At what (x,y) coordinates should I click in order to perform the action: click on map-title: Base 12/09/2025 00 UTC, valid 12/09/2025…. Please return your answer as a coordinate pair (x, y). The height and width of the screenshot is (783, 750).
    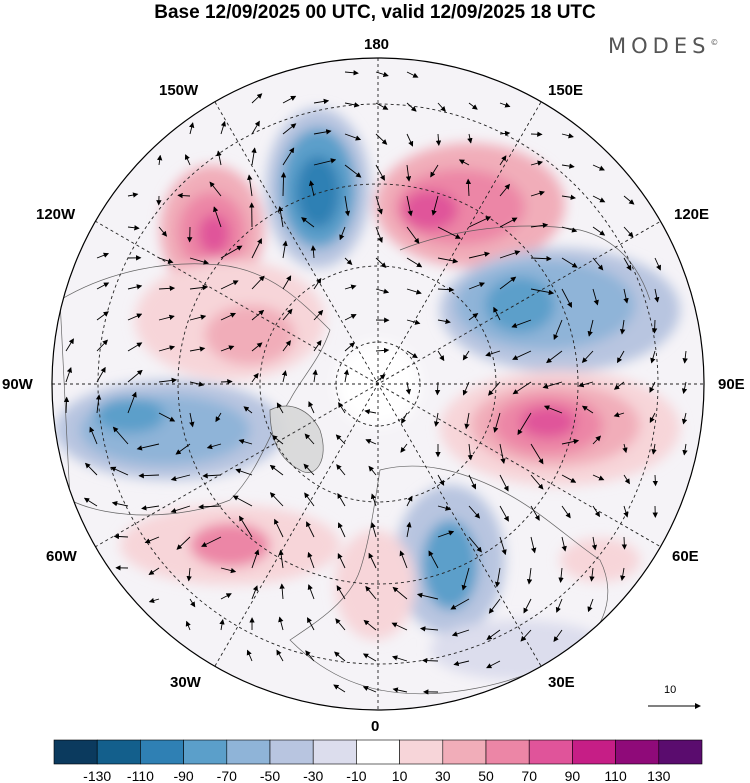
    Looking at the image, I should click on (375, 12).